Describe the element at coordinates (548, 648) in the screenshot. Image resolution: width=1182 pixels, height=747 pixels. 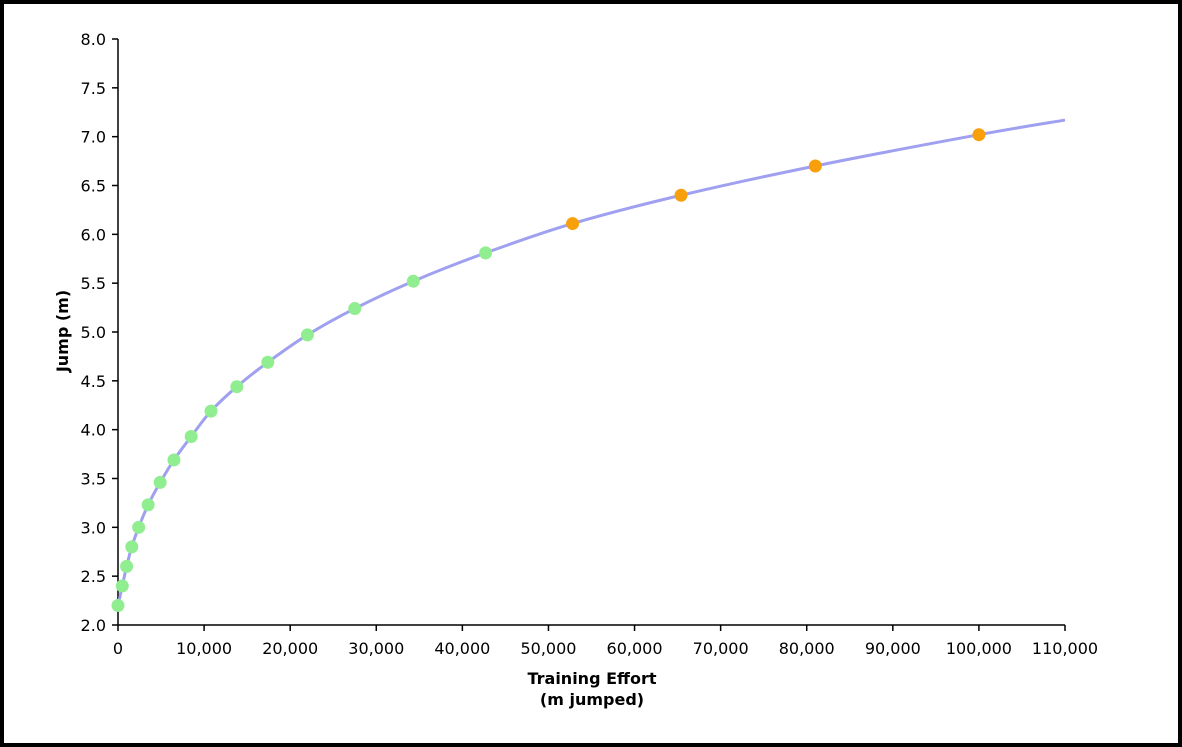
I see `x-tick-label: 50,000` at that location.